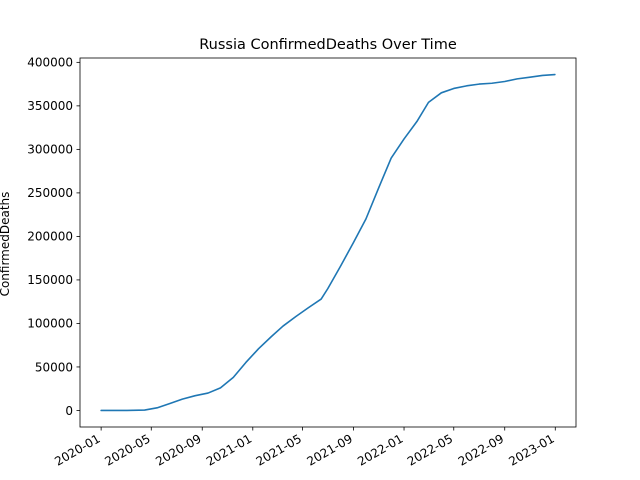  I want to click on chart-title: Russia ConfirmedDeaths Over Time, so click(328, 45).